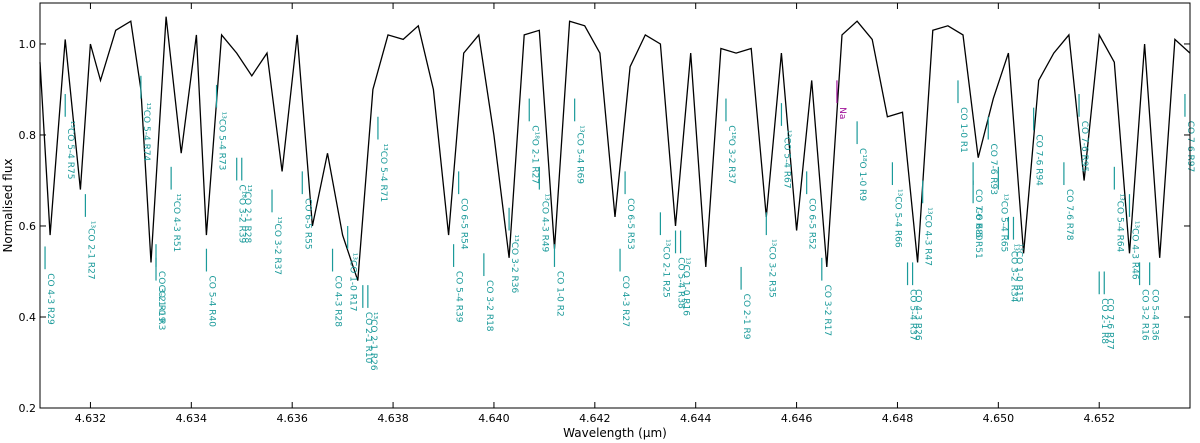 Image resolution: width=1200 pixels, height=443 pixels. Describe the element at coordinates (494, 418) in the screenshot. I see `x-tick-label: 4.640` at that location.